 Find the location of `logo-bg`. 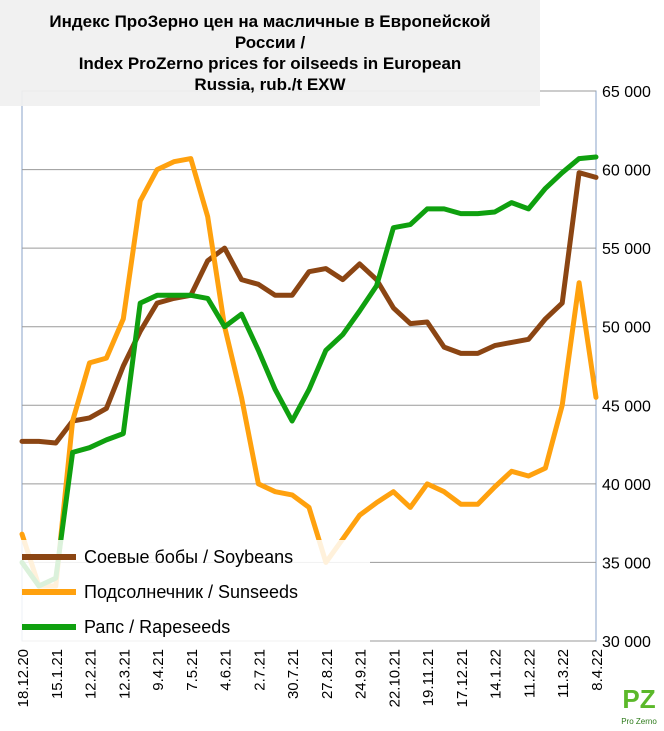

logo-bg is located at coordinates (639, 706).